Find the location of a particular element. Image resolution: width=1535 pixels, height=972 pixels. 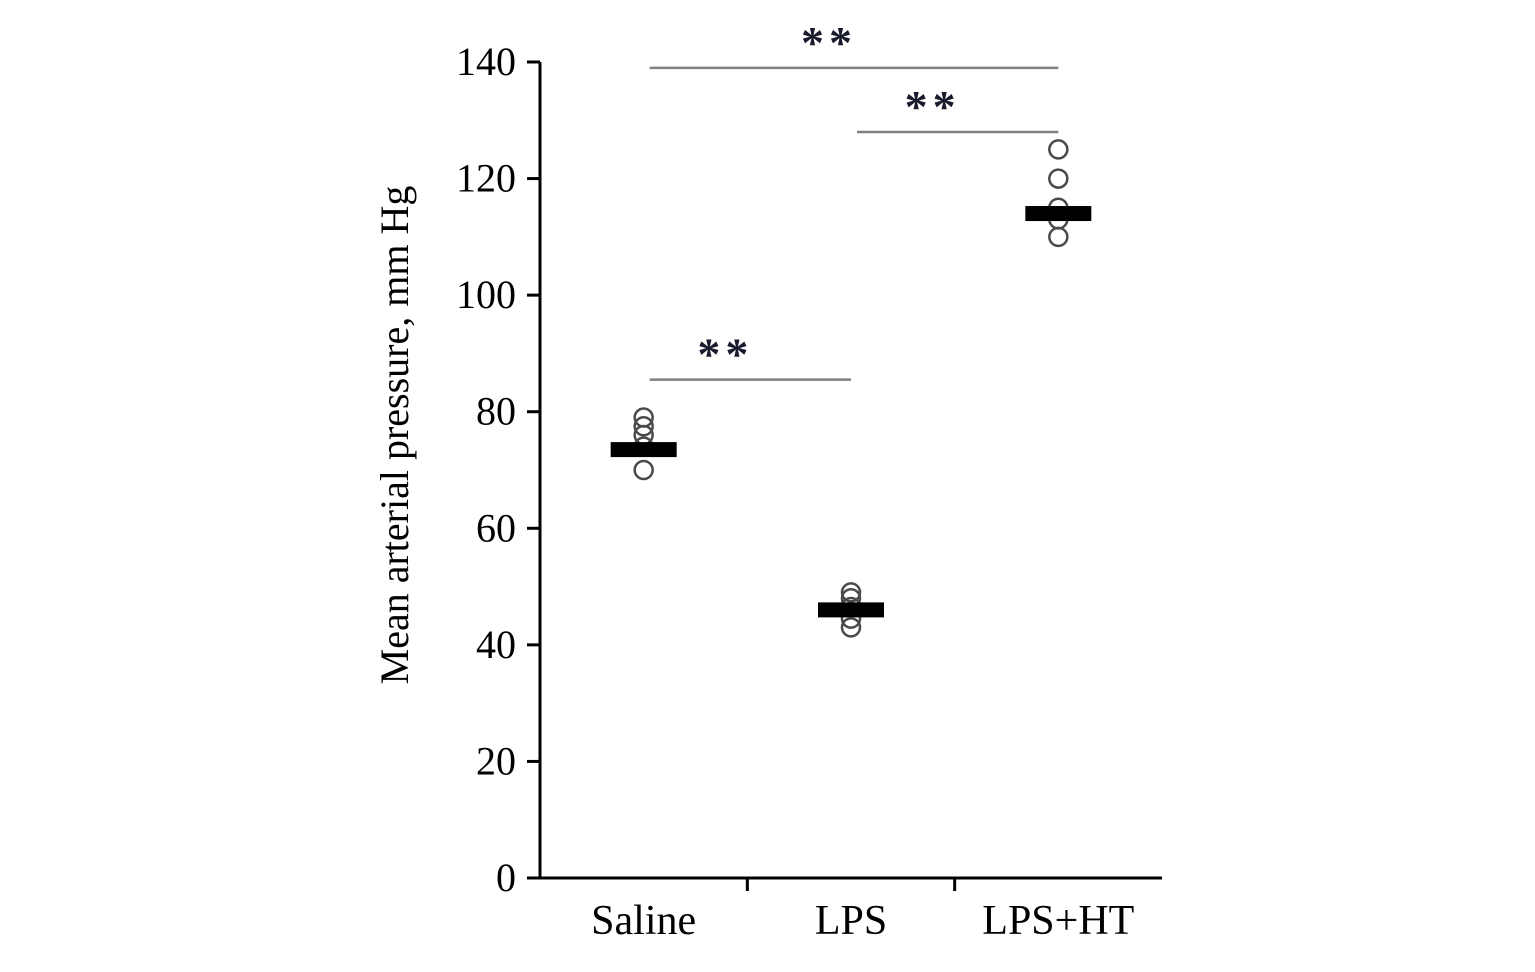

y-tick-label: 40 is located at coordinates (496, 644).